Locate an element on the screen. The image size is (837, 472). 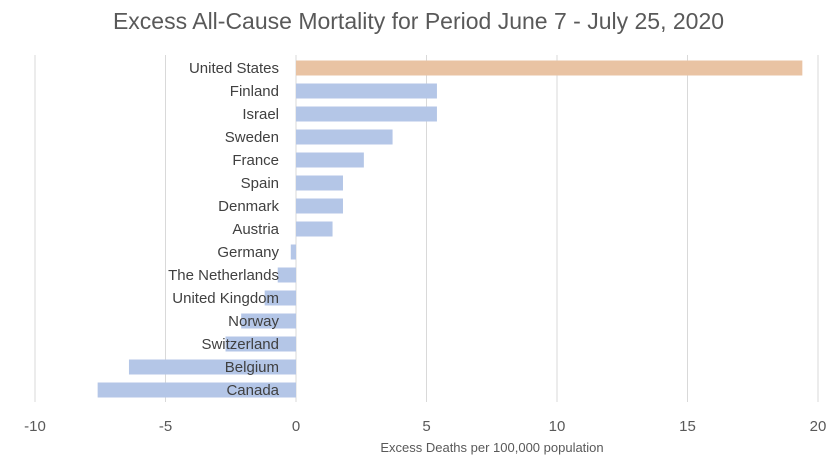
category-label: Finland is located at coordinates (254, 91).